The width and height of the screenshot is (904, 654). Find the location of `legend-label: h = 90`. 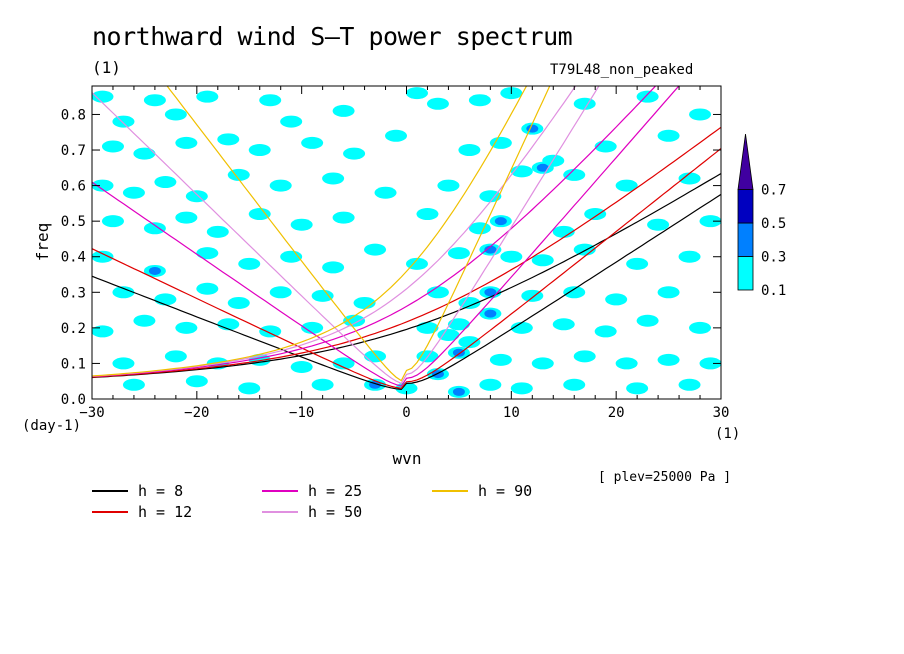

legend-label: h = 90 is located at coordinates (505, 491).